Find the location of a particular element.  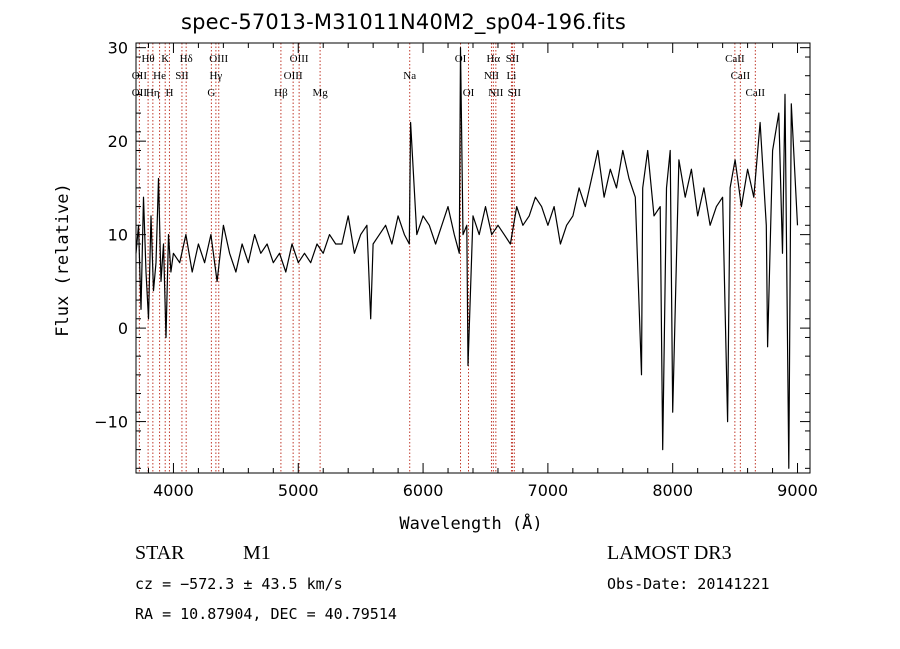

x-tick-label: 9000 is located at coordinates (797, 490).